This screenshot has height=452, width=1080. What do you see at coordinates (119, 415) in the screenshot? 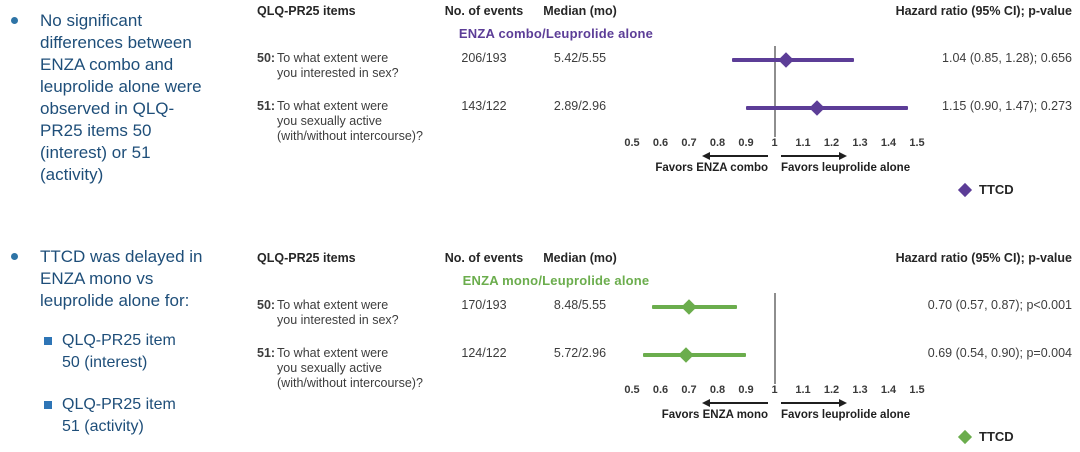
I see `sub-bullet-item-51: QLQ-PR25 item 51 (activity)` at bounding box center [119, 415].